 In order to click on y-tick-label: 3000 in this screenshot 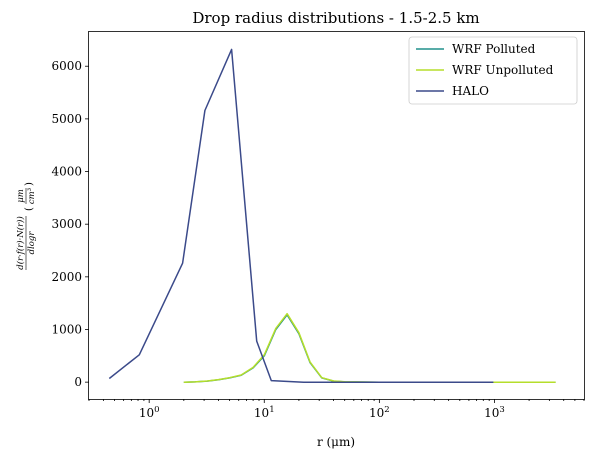, I will do `click(66, 224)`.